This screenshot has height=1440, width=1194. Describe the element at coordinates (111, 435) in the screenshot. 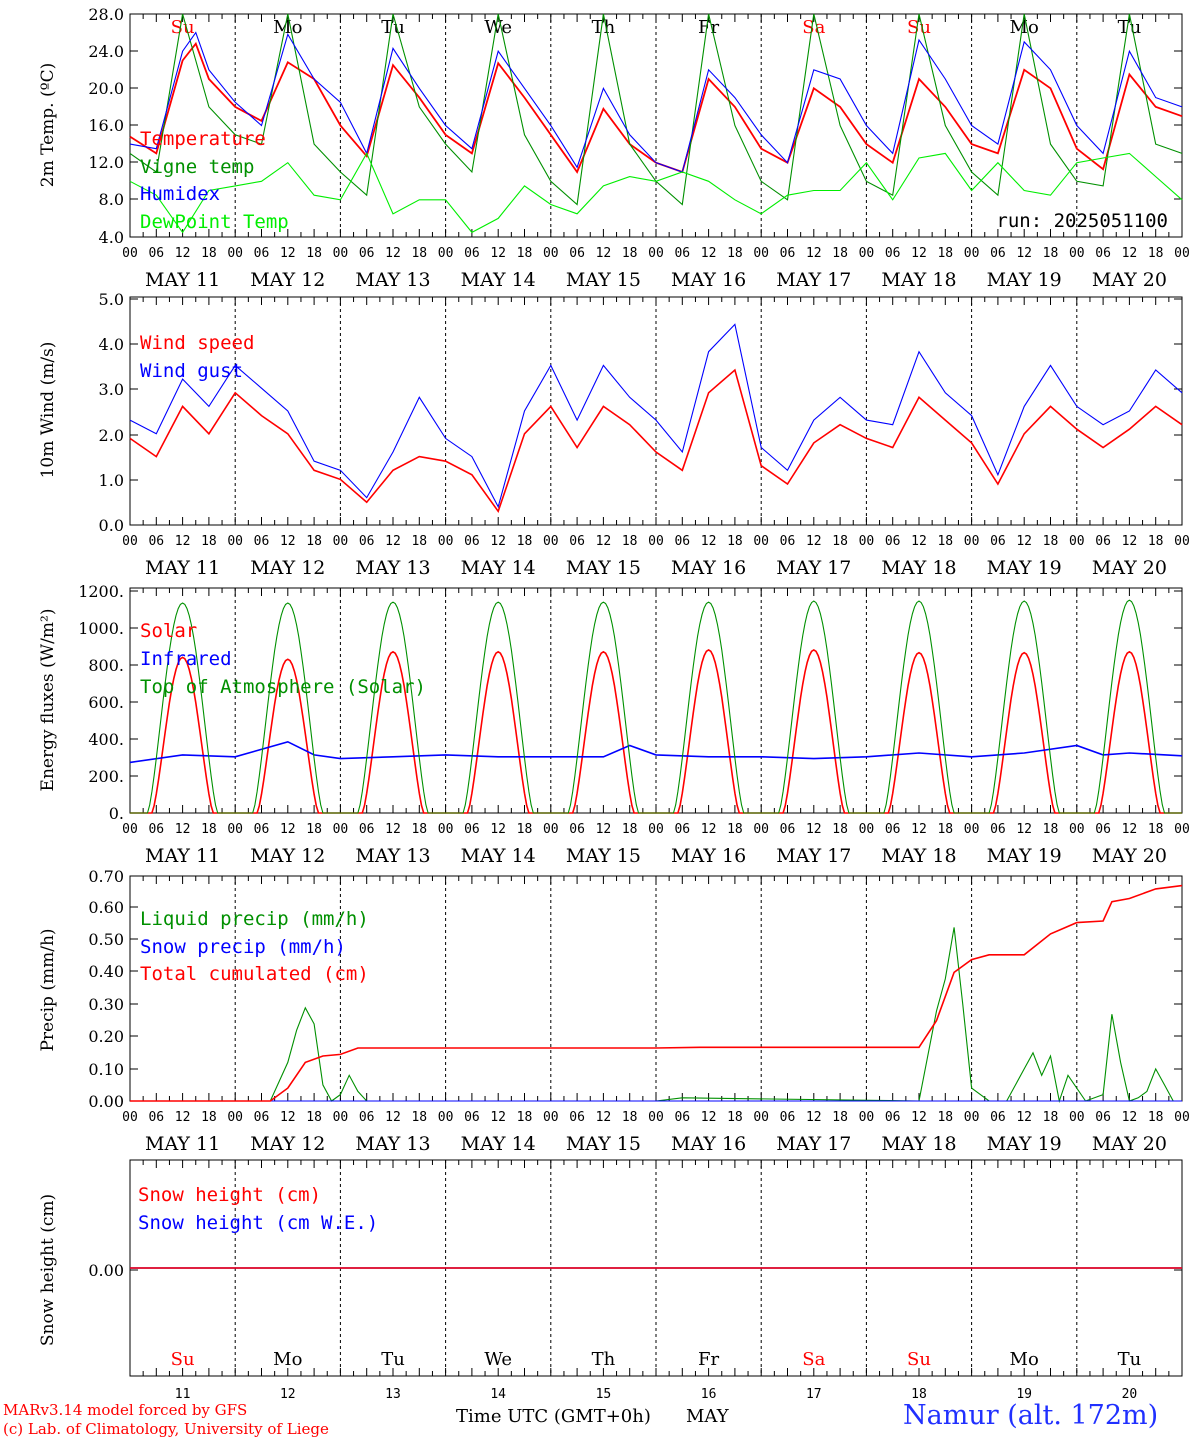

I see `y-tick-label: 2.0` at that location.